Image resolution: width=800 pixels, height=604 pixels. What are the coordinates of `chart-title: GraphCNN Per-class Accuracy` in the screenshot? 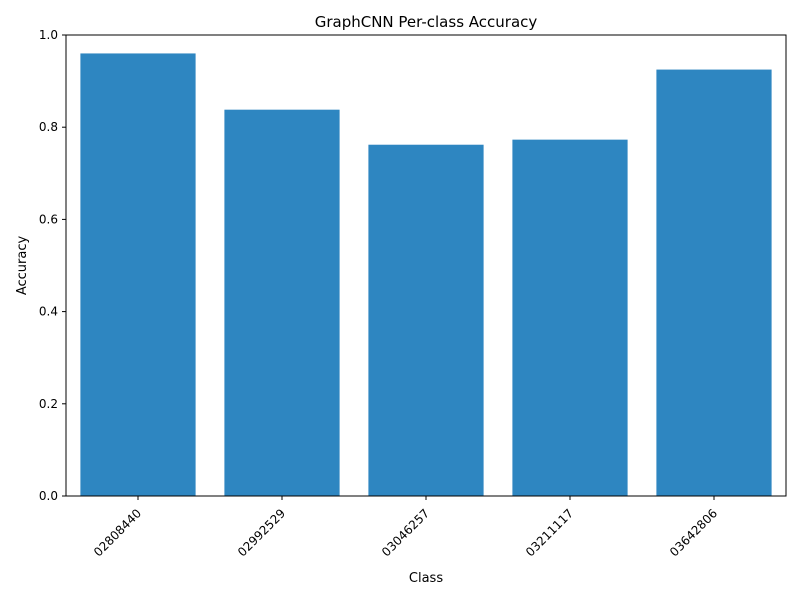 It's located at (426, 22).